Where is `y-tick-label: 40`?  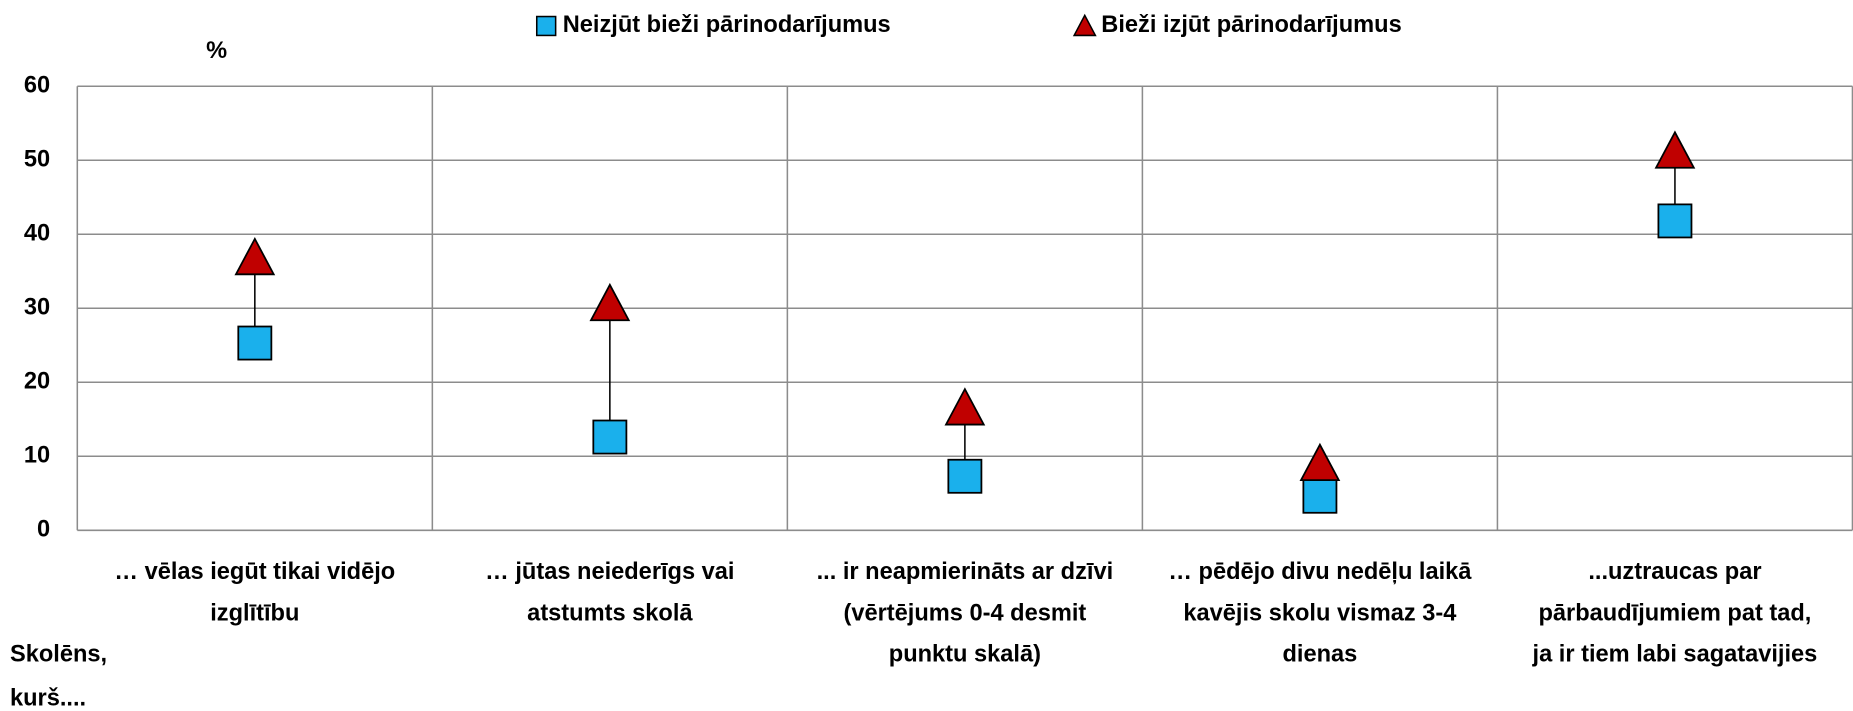 y-tick-label: 40 is located at coordinates (37, 233).